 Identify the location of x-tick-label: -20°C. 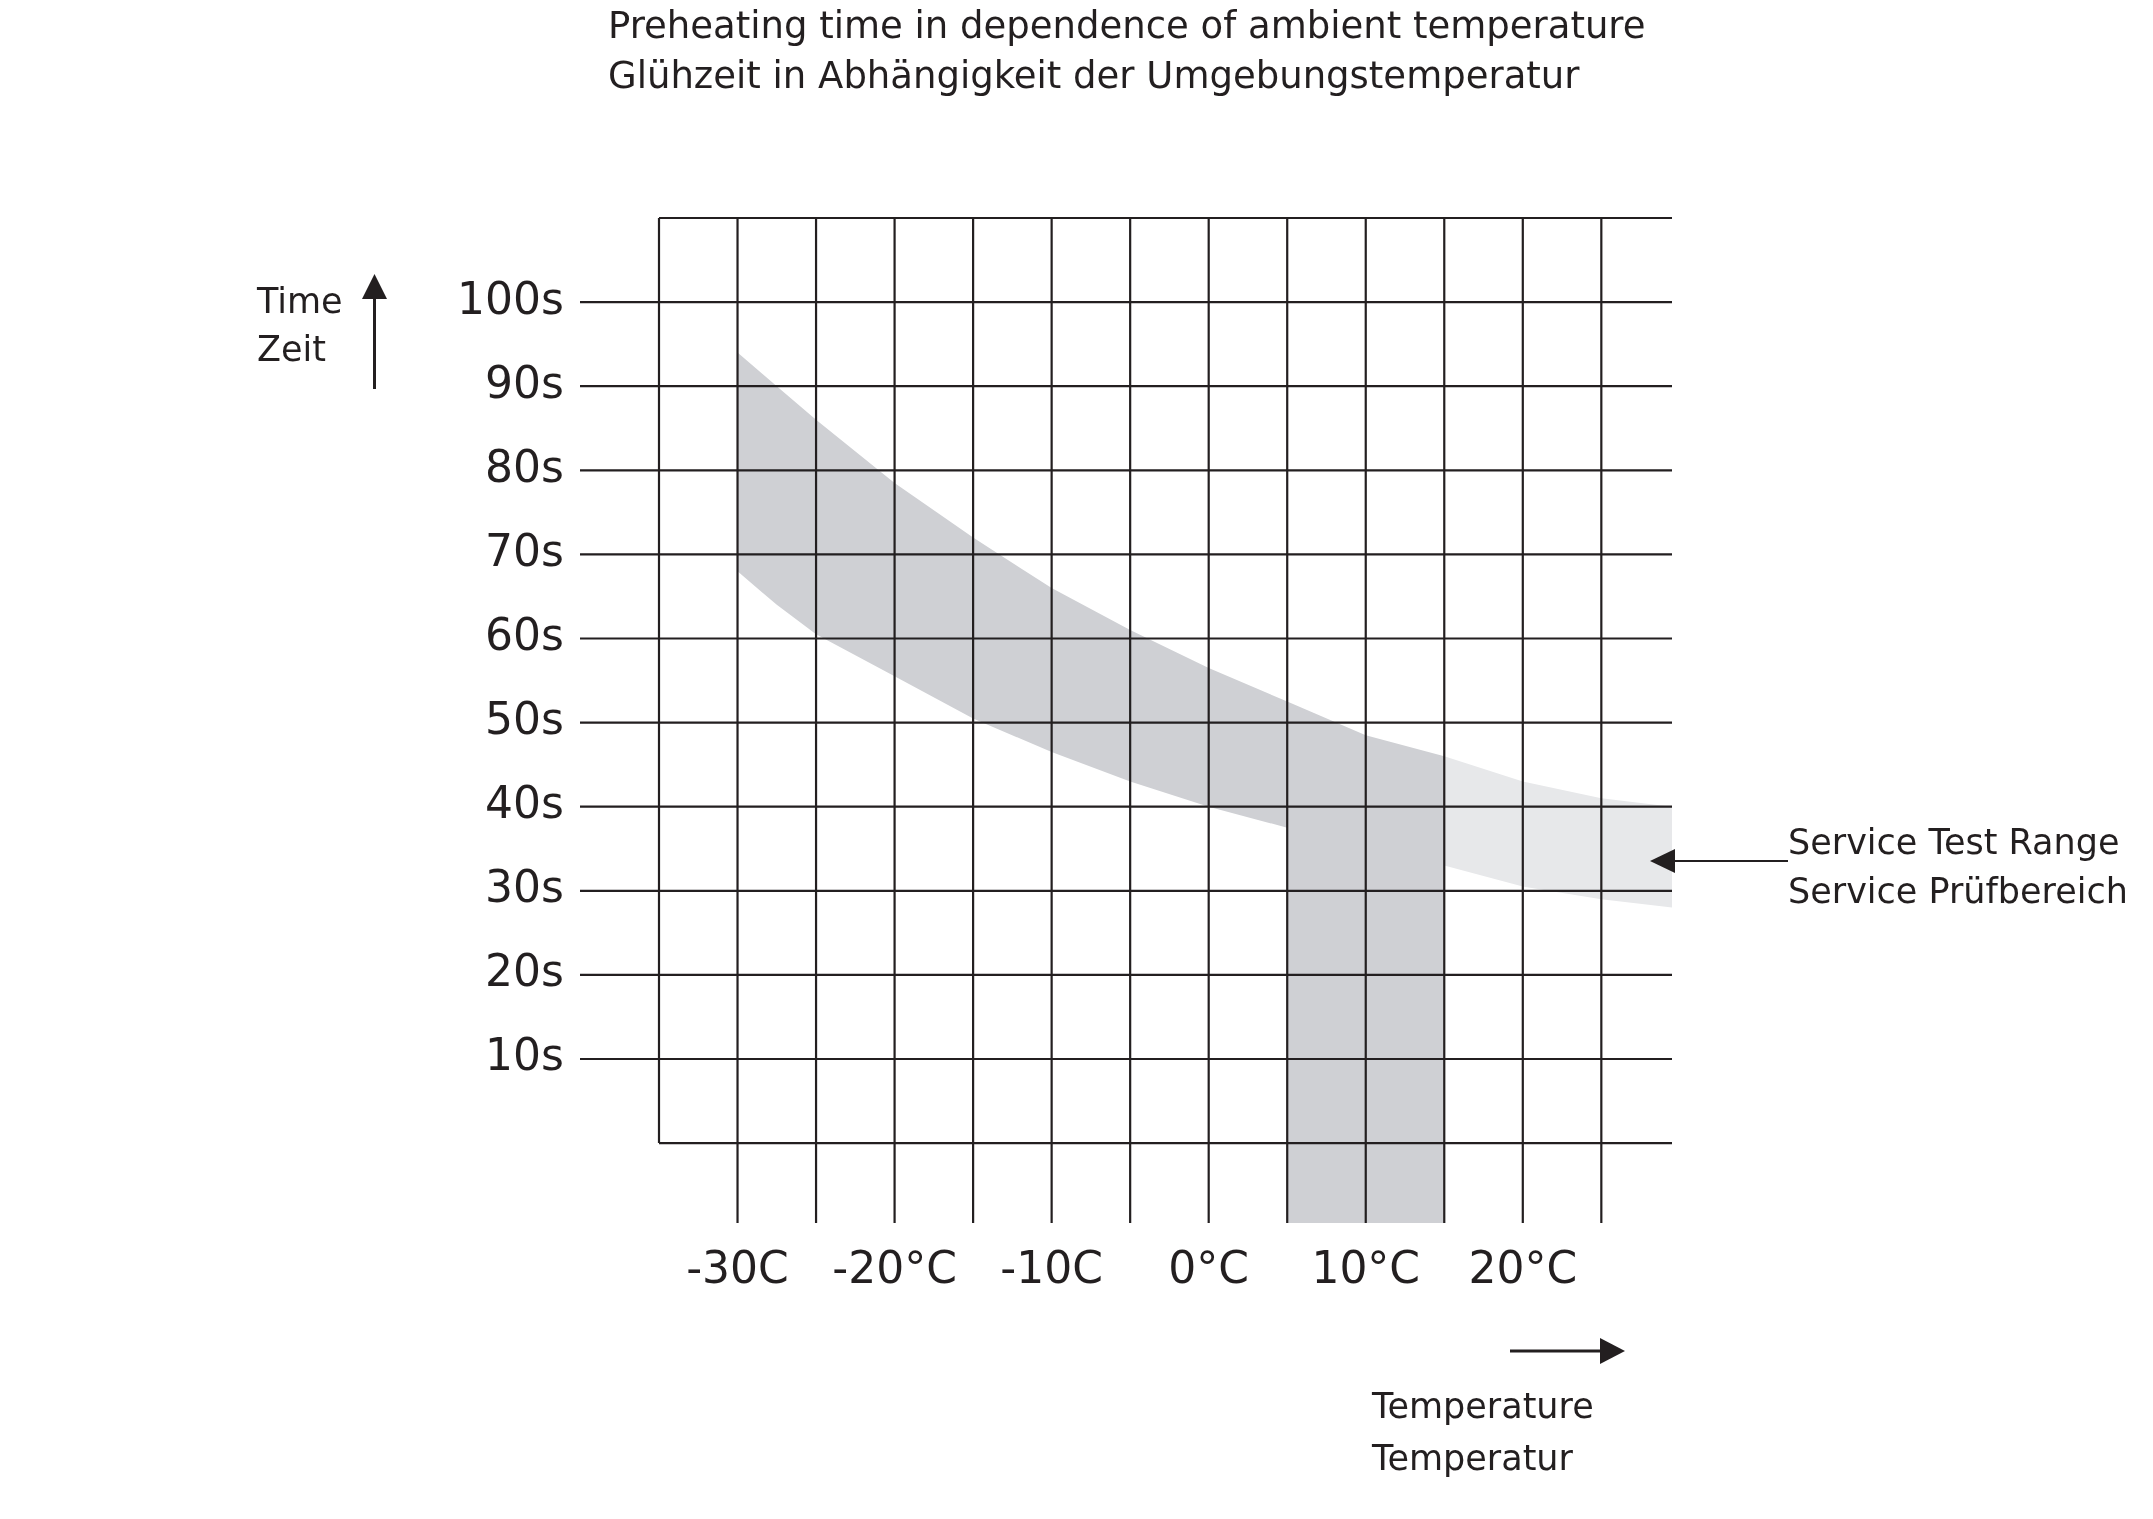
(894, 1267).